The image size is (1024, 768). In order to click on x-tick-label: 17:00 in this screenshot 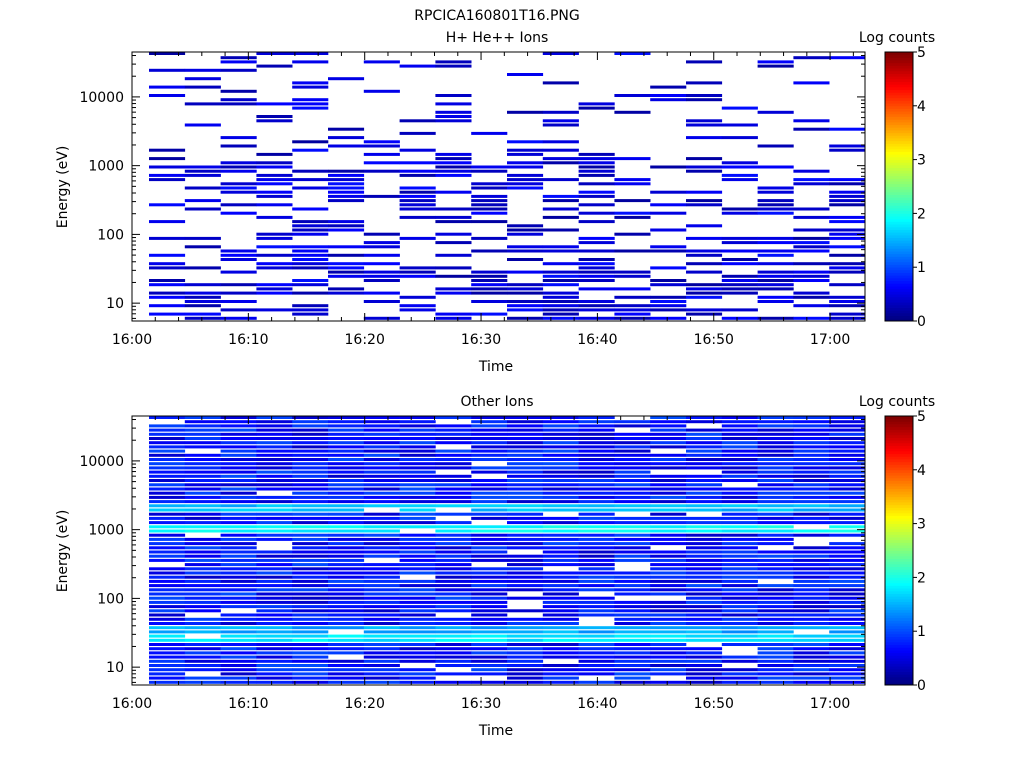, I will do `click(830, 704)`.